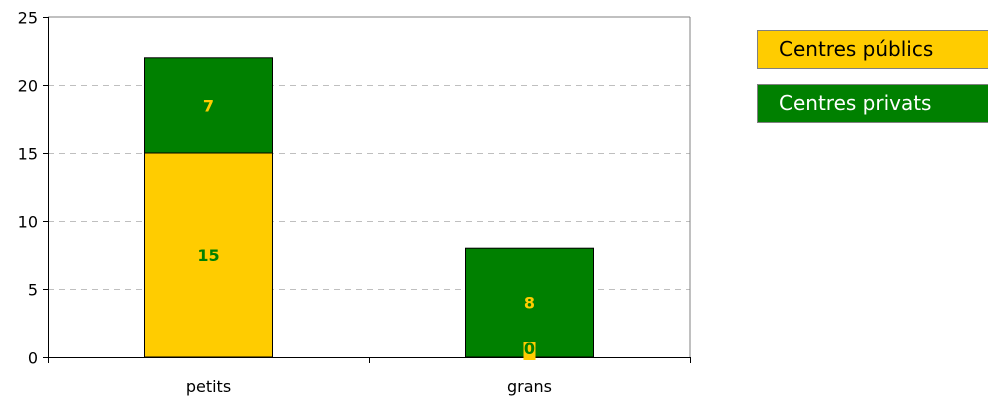  What do you see at coordinates (872, 103) in the screenshot?
I see `legend-item-centres-privats: Centres privats` at bounding box center [872, 103].